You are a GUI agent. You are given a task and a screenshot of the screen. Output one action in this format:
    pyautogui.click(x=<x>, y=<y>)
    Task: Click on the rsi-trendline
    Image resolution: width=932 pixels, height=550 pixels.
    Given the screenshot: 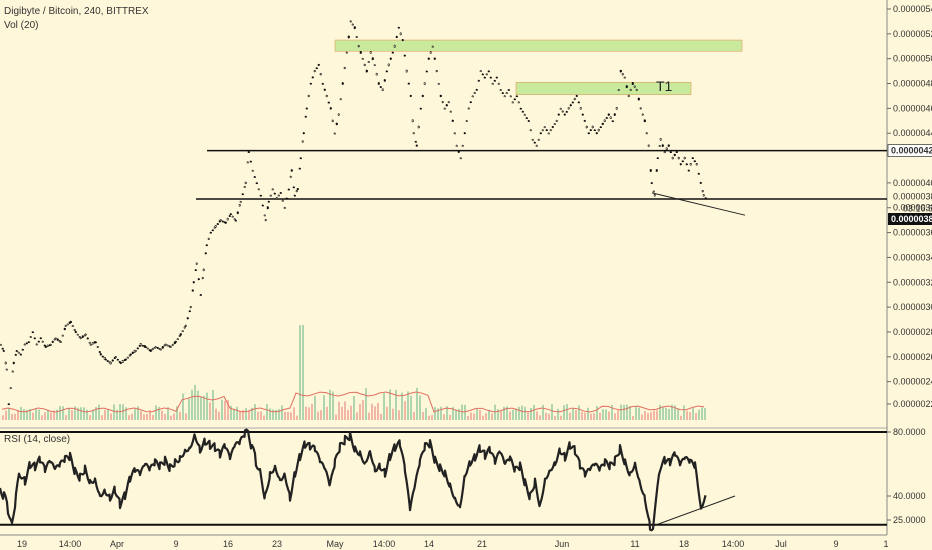 What is the action you would take?
    pyautogui.click(x=693, y=511)
    